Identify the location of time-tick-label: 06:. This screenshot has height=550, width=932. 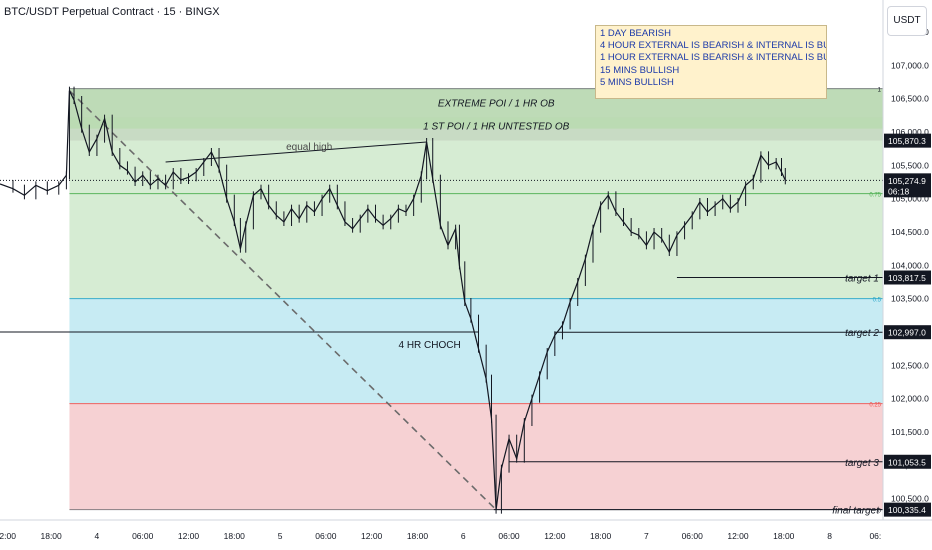
(875, 536).